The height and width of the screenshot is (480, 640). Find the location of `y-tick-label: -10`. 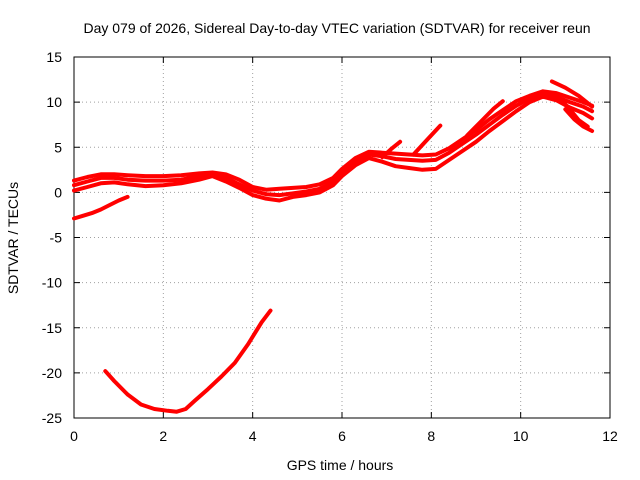

y-tick-label: -10 is located at coordinates (52, 283).